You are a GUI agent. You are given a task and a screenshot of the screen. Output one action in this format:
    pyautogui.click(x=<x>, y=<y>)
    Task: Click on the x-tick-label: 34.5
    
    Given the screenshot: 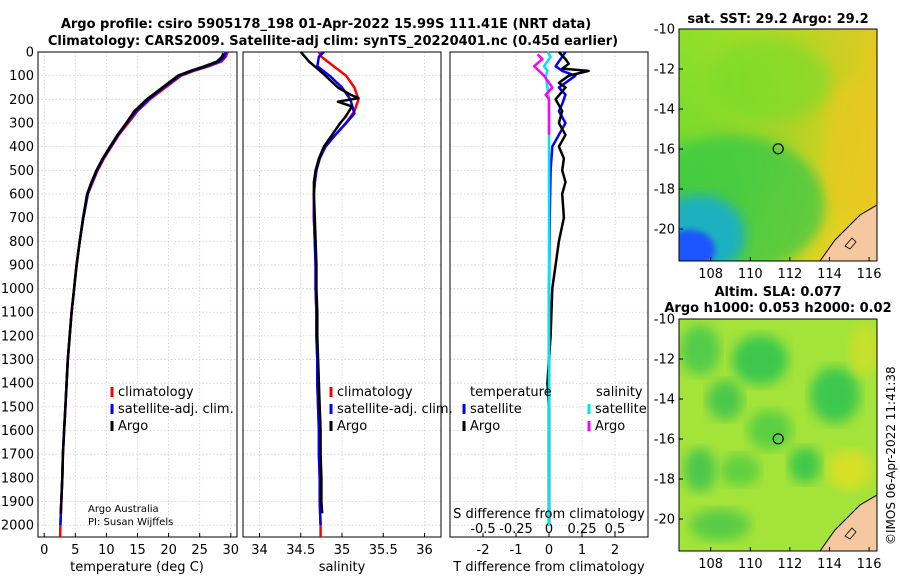 What is the action you would take?
    pyautogui.click(x=300, y=550)
    